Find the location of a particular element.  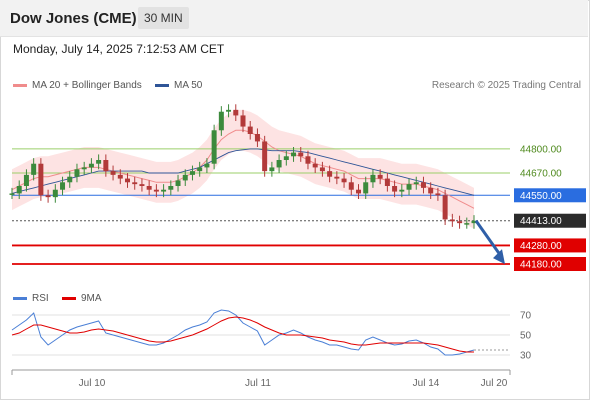

legend-9ma: 9MA is located at coordinates (82, 298).